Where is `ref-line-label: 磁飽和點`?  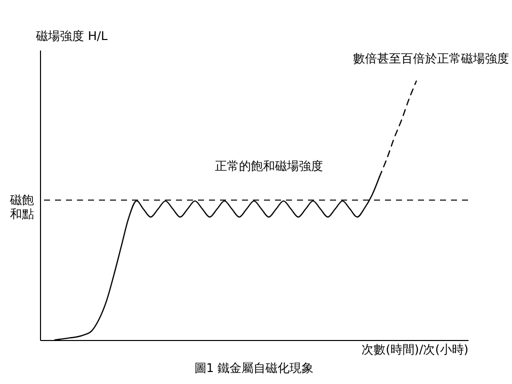
ref-line-label: 磁飽和點 is located at coordinates (21, 207).